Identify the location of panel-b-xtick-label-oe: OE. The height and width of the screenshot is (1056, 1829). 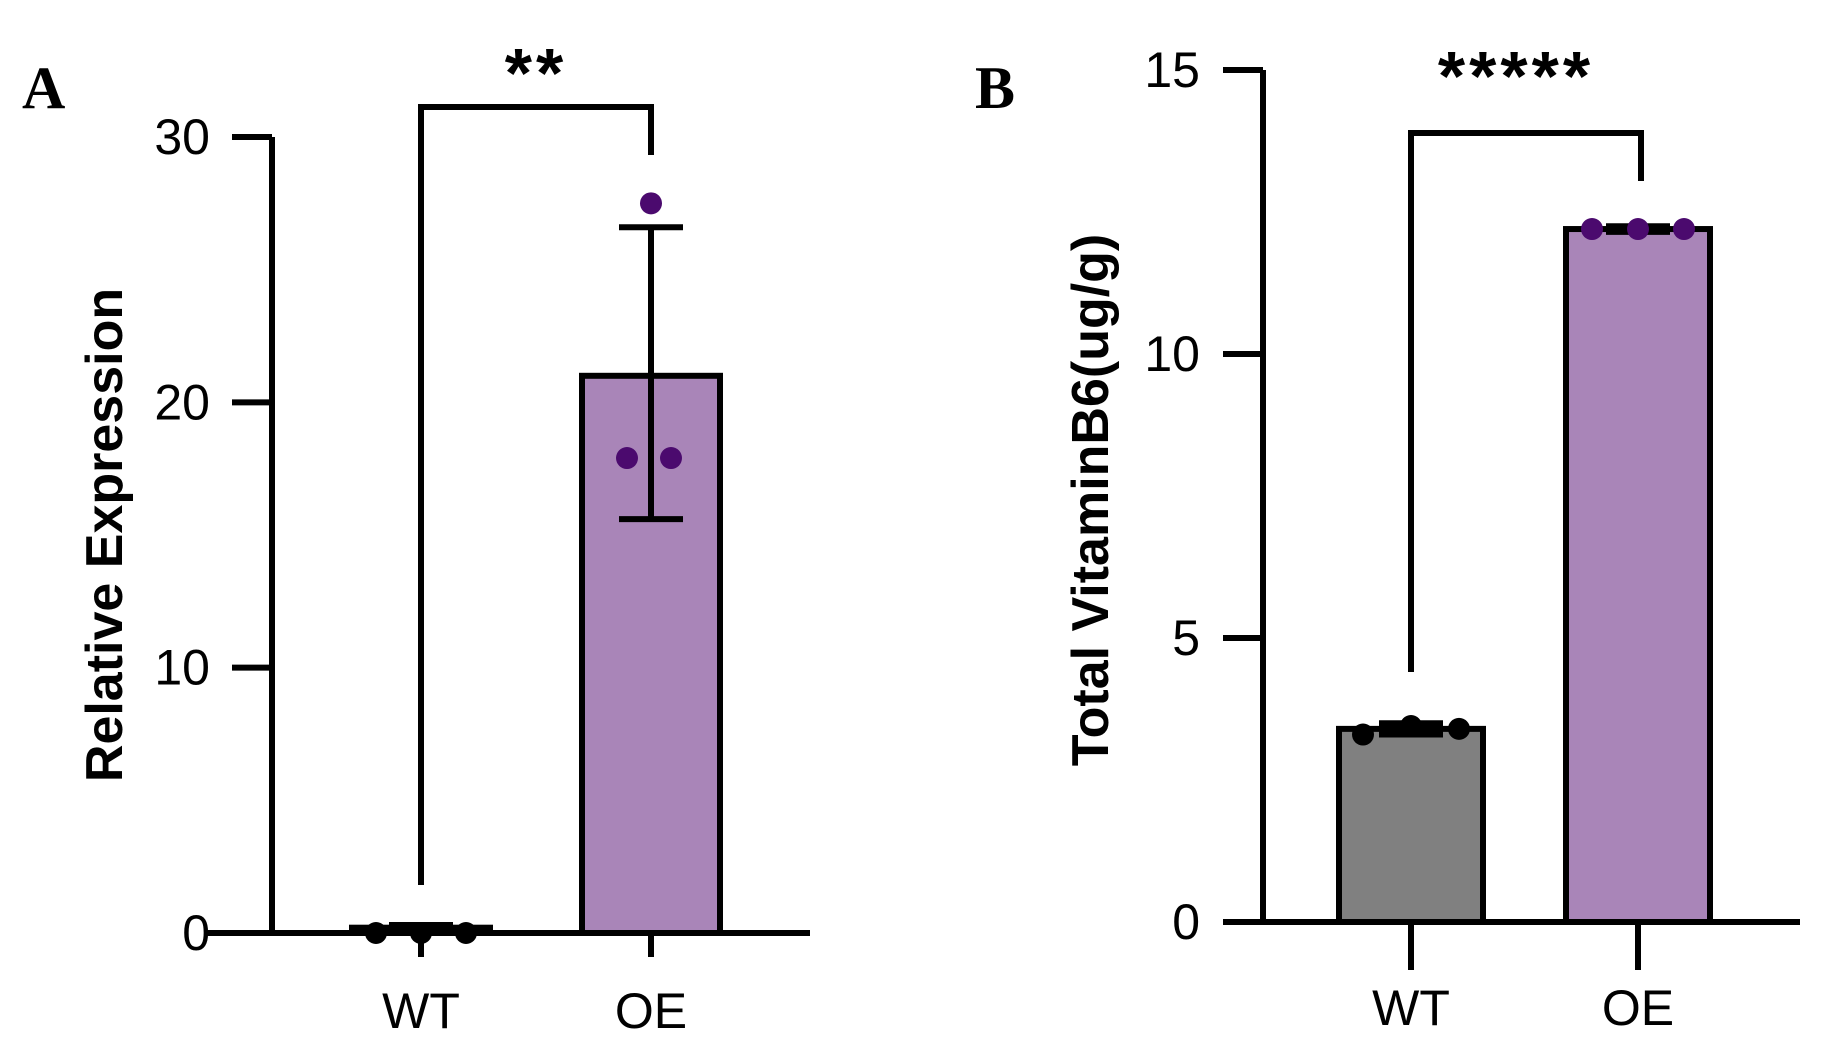
(1638, 1008).